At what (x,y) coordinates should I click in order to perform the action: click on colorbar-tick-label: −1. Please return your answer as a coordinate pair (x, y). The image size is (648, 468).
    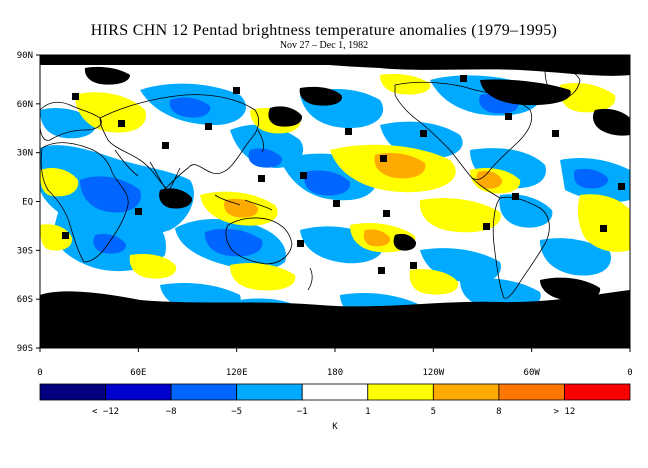
    Looking at the image, I should click on (302, 412).